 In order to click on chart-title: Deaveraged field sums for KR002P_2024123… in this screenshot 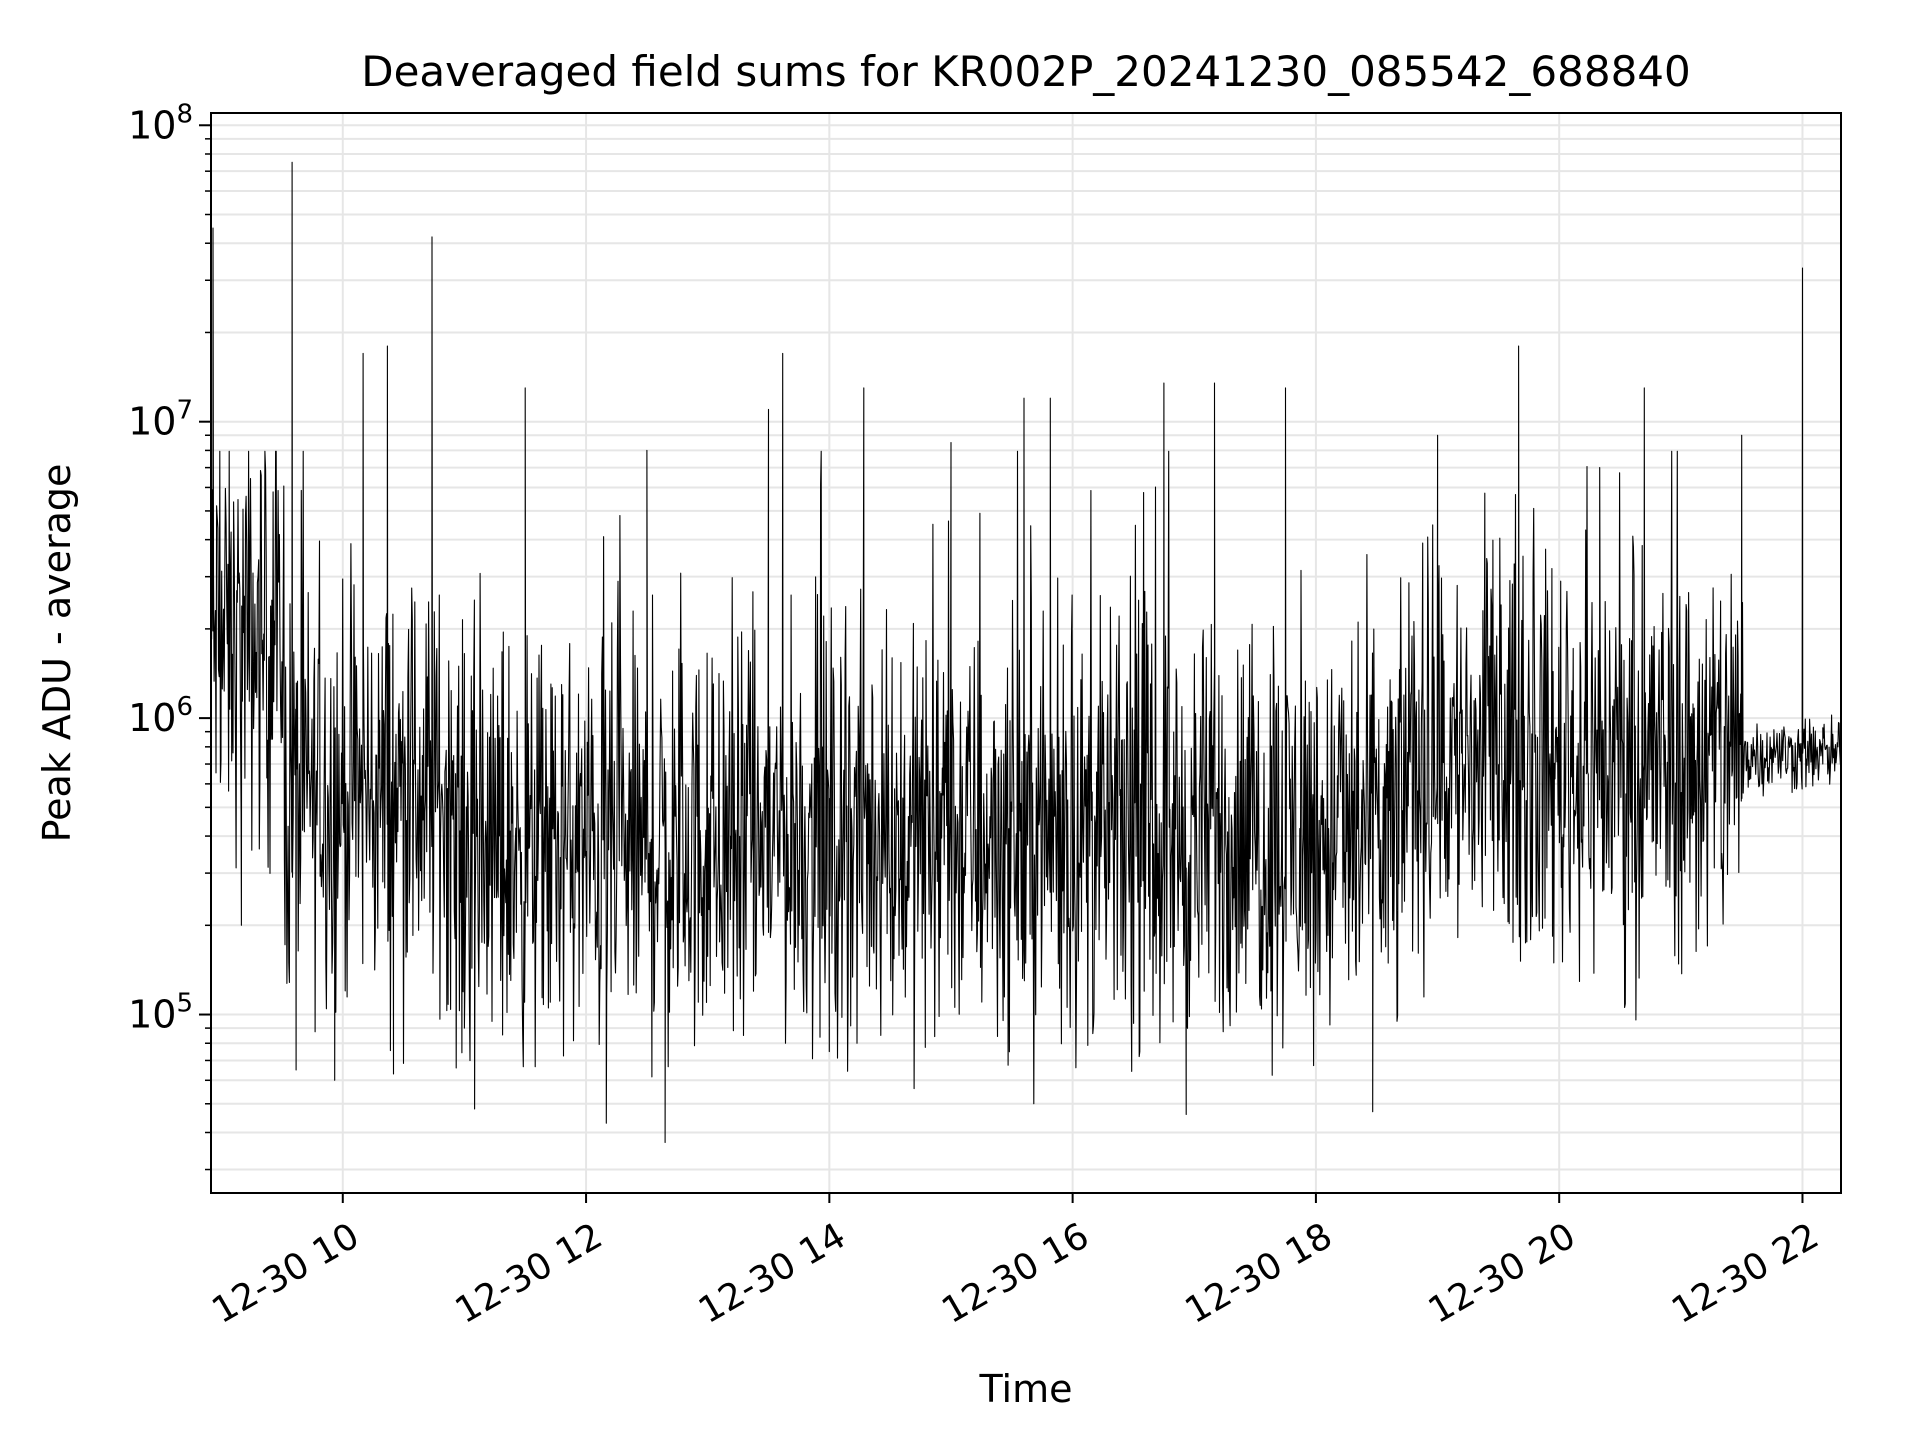, I will do `click(1026, 71)`.